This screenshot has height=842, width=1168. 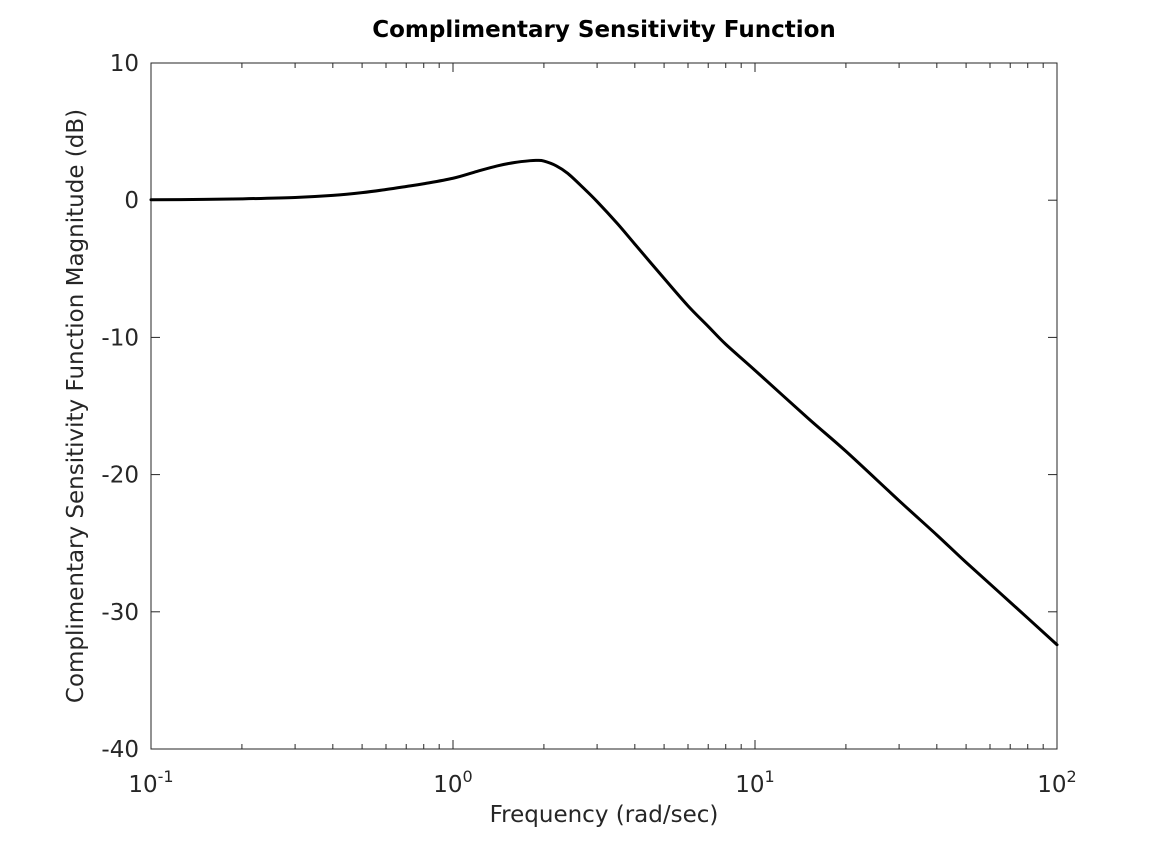 I want to click on y-tick-label: 0, so click(x=131, y=201).